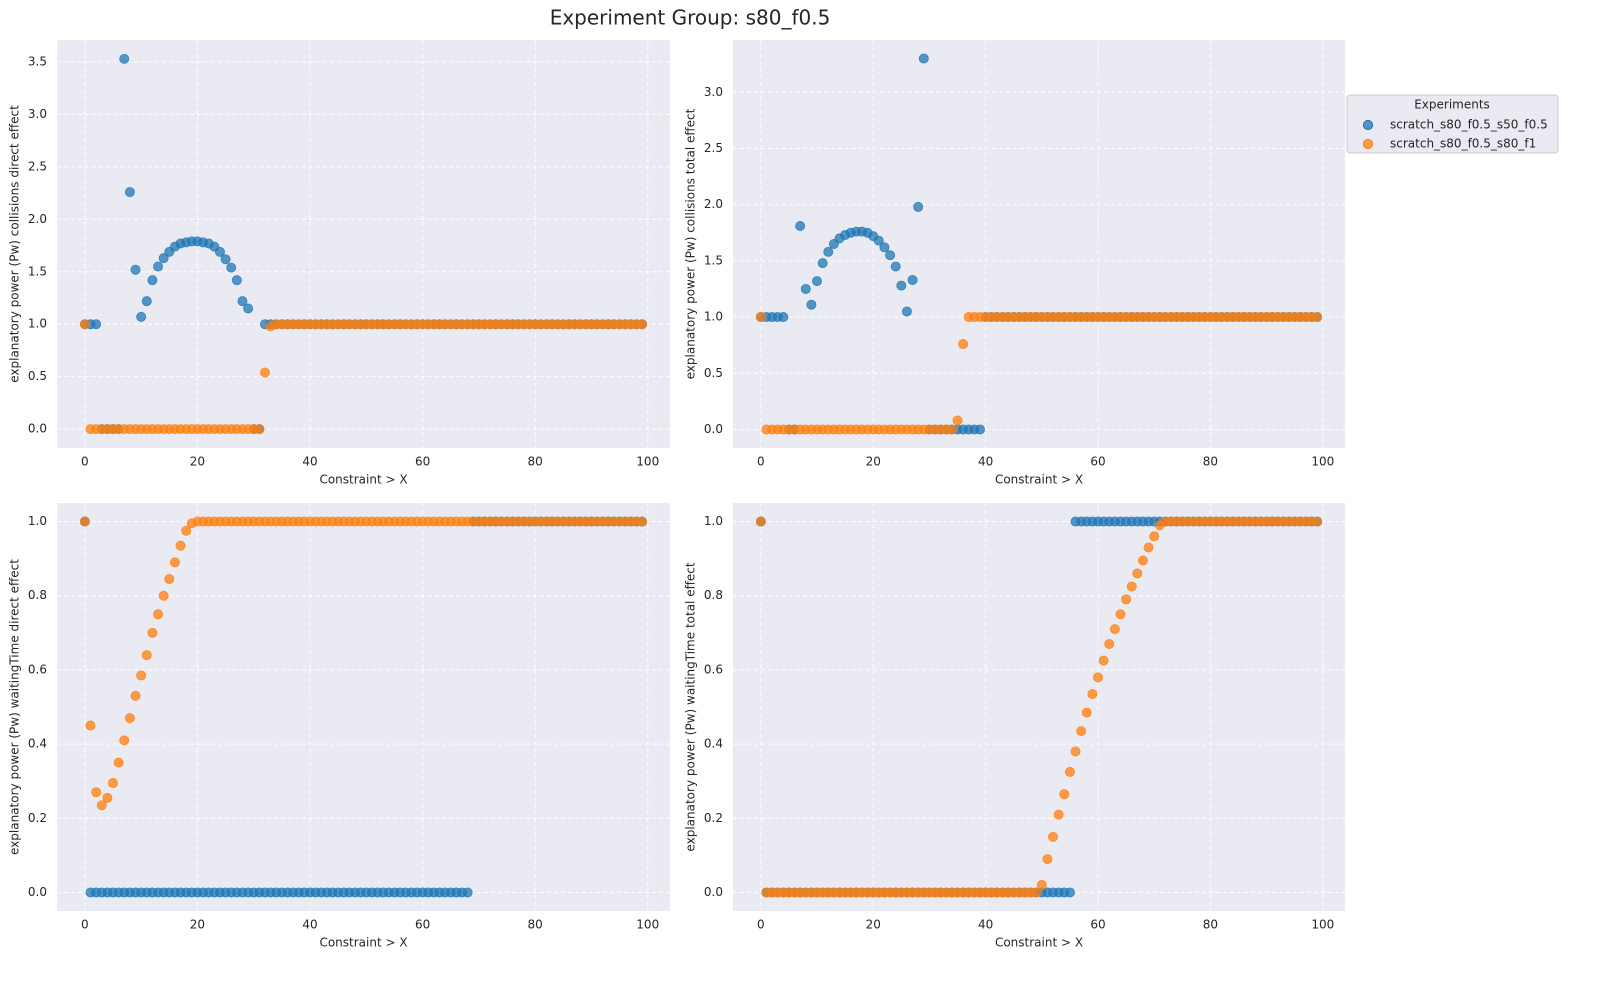  What do you see at coordinates (37, 271) in the screenshot?
I see `y-tick-label: 1.5` at bounding box center [37, 271].